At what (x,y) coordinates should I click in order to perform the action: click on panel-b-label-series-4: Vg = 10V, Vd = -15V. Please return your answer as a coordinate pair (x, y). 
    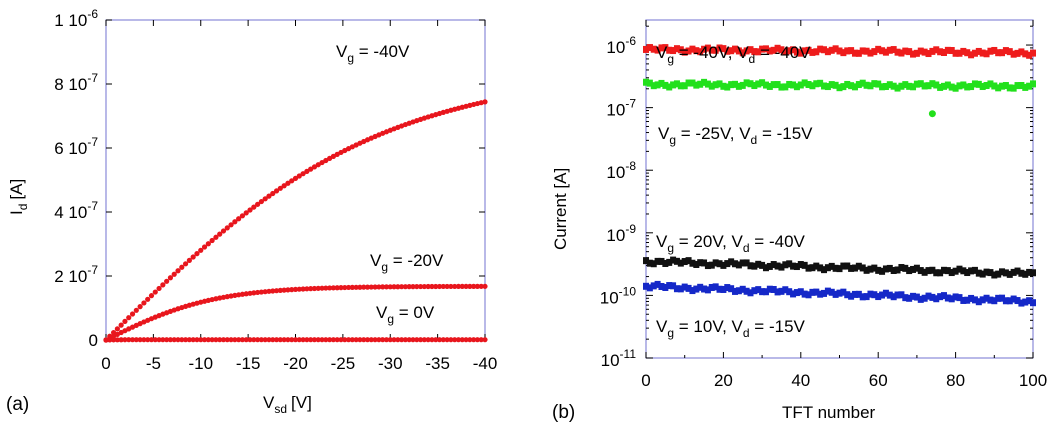
    Looking at the image, I should click on (731, 328).